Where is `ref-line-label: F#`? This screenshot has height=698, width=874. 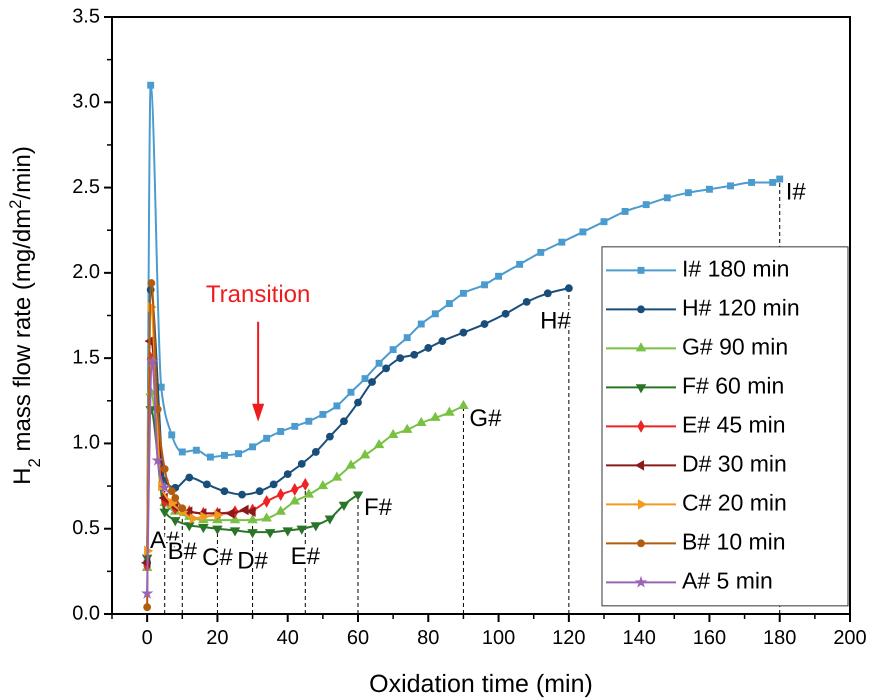
ref-line-label: F# is located at coordinates (378, 507).